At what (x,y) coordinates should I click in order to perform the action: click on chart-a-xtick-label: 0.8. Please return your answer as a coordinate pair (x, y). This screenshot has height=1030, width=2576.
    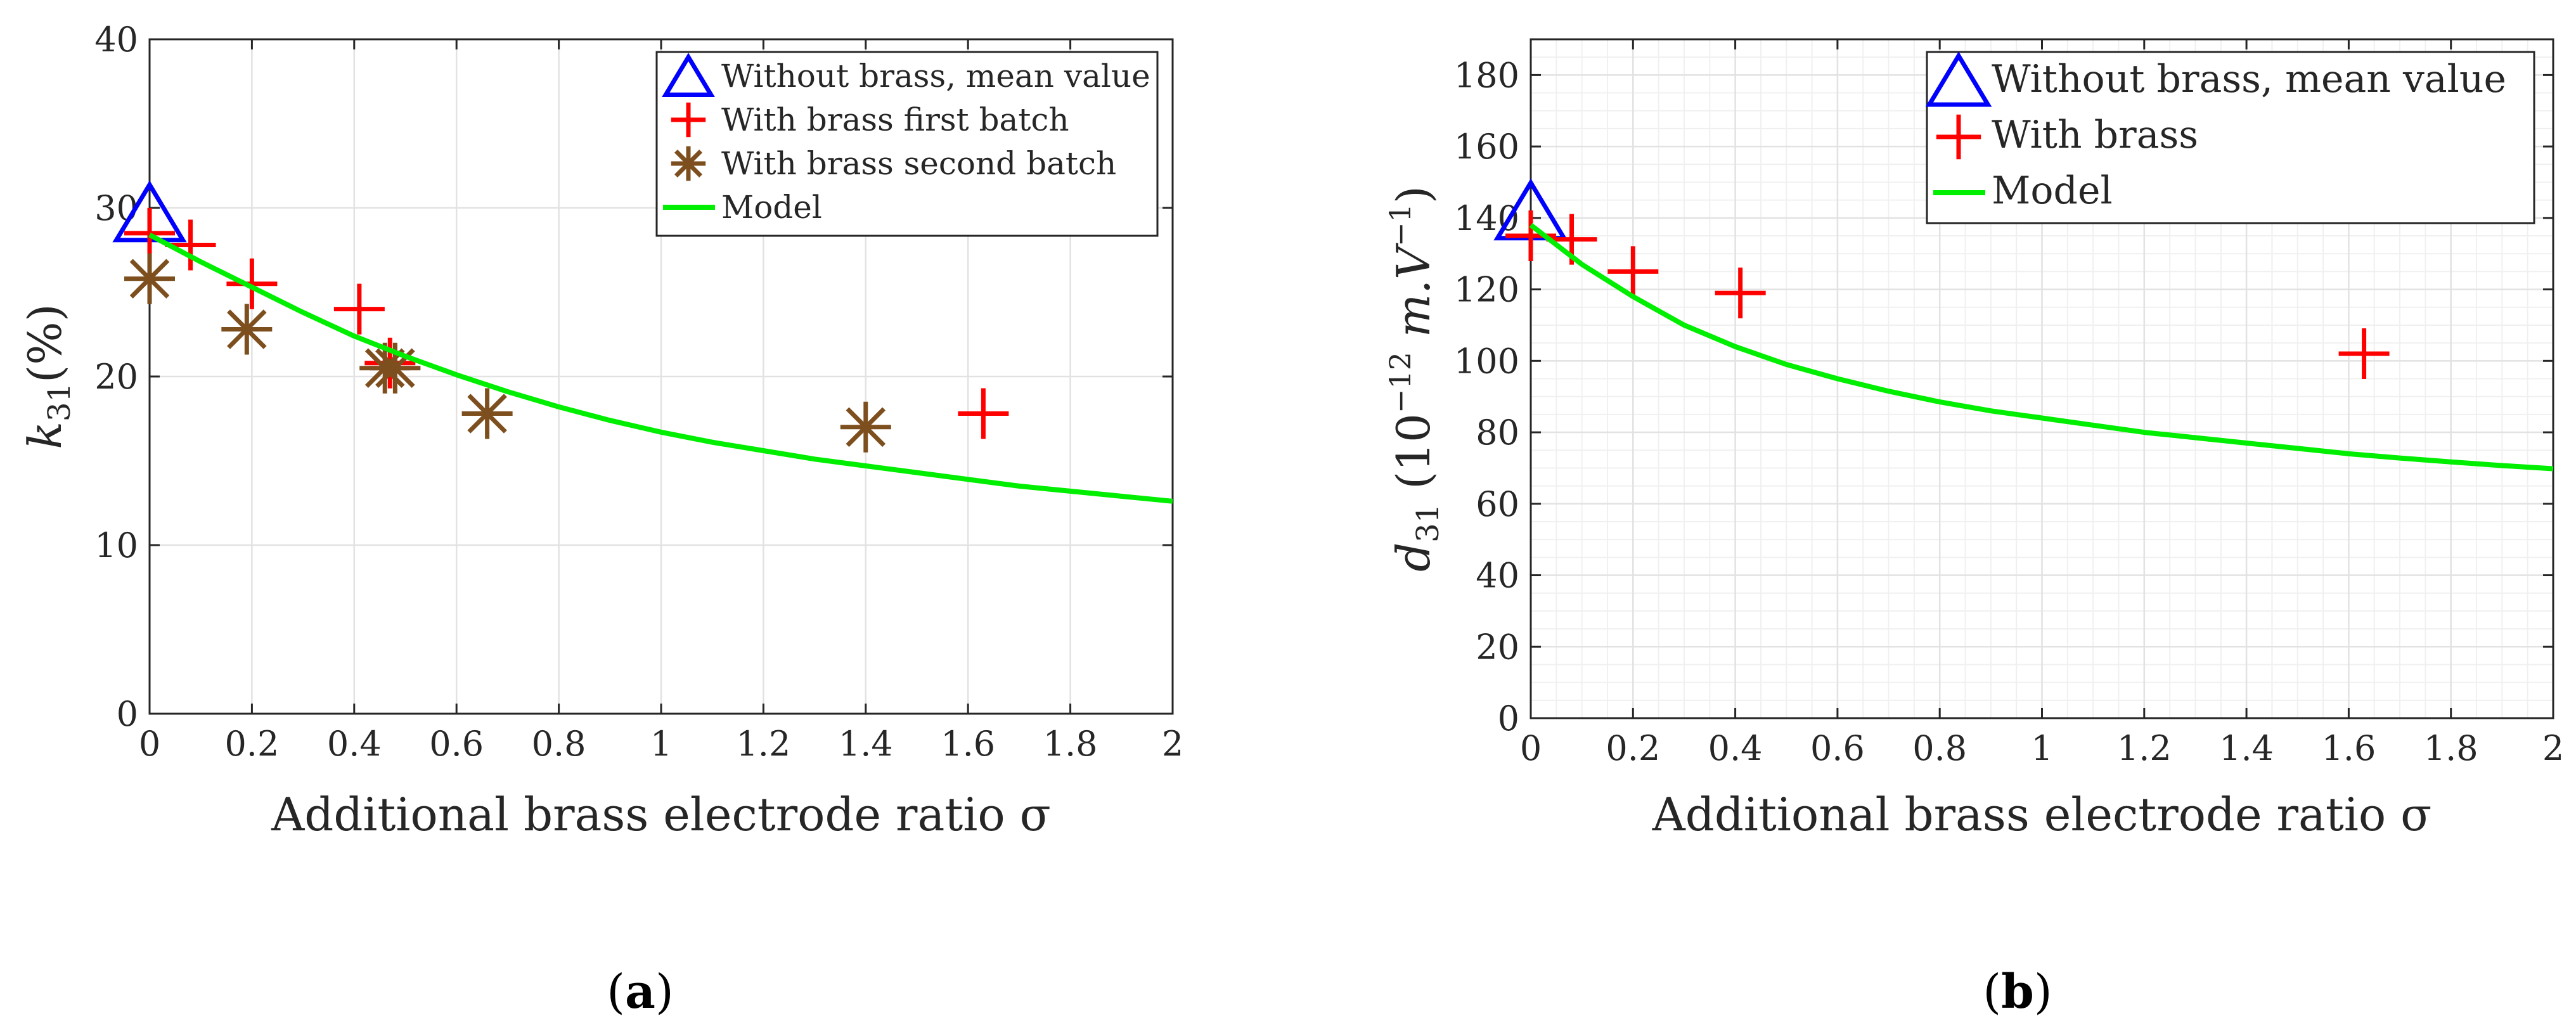
    Looking at the image, I should click on (559, 744).